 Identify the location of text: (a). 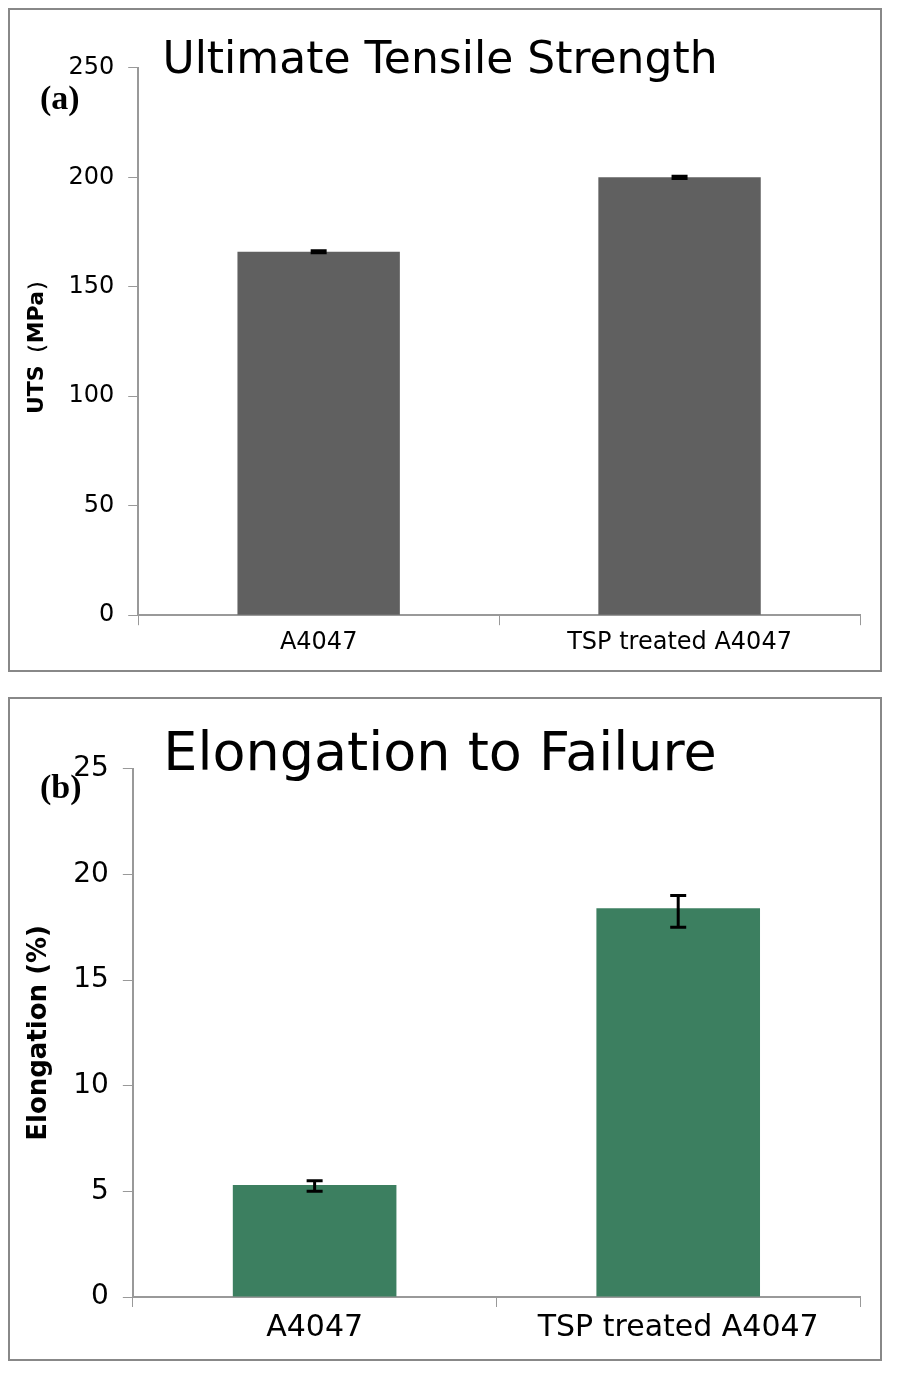
(60, 97).